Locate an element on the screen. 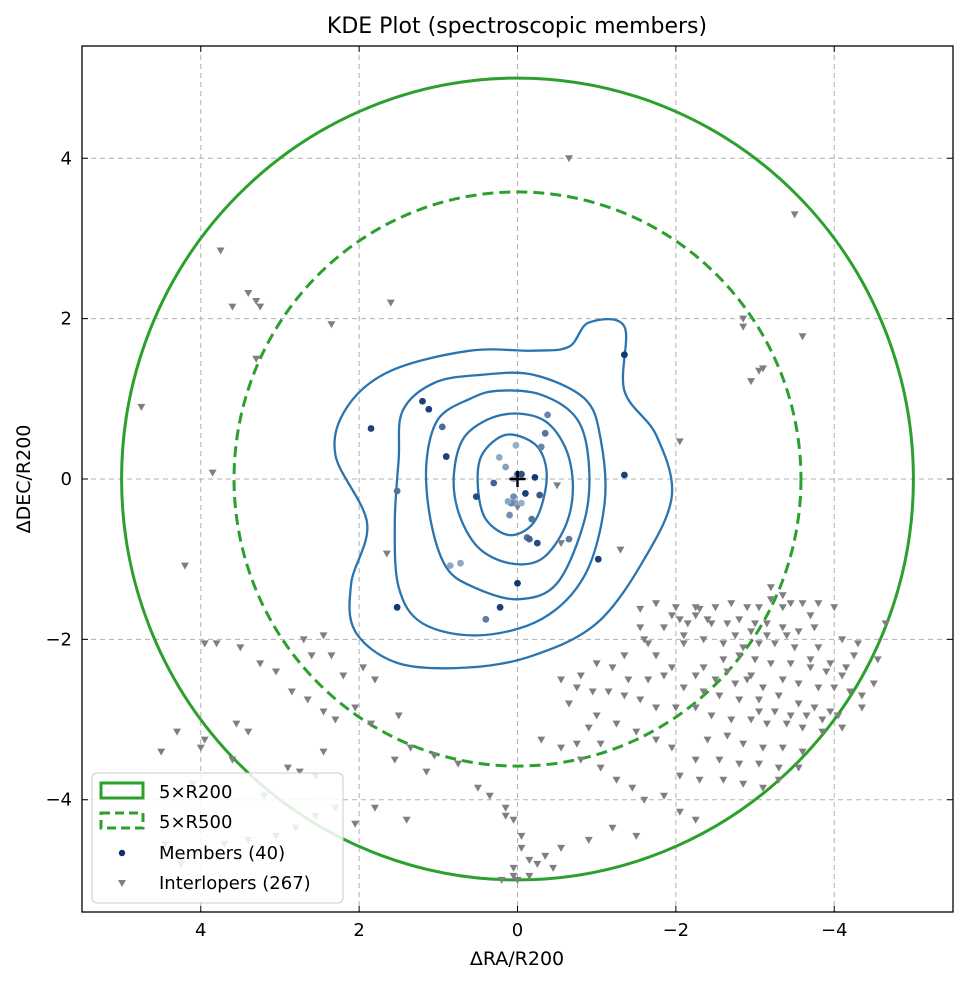 The image size is (969, 984). kde-contour-line is located at coordinates (500, 504).